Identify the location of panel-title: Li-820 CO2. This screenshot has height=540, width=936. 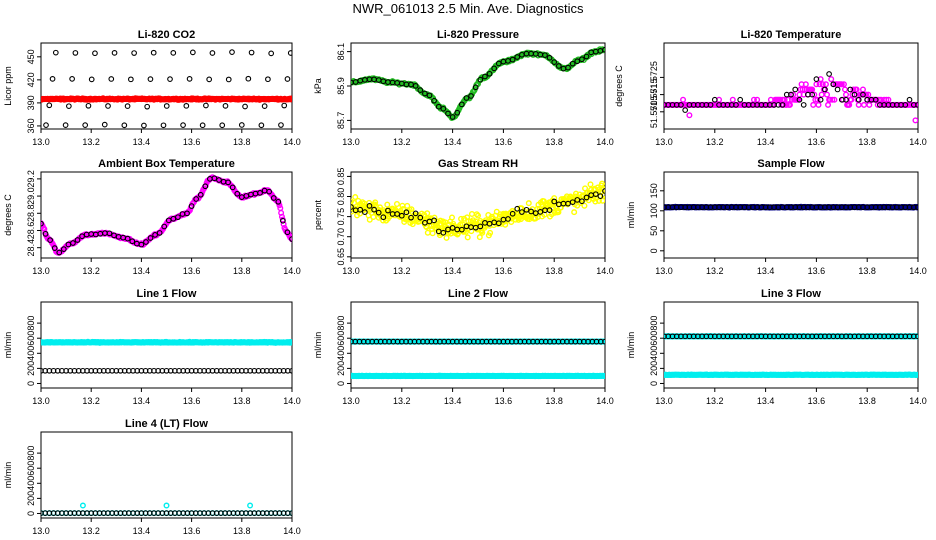
(166, 35).